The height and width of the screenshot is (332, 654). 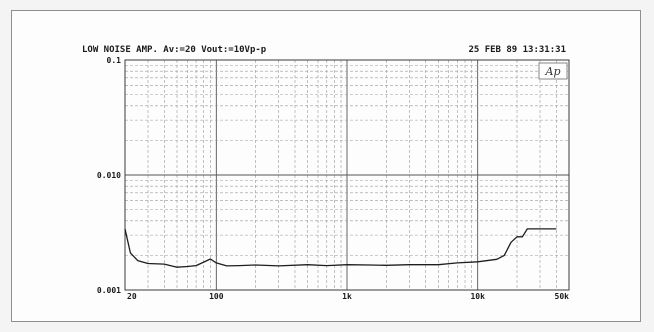 What do you see at coordinates (216, 296) in the screenshot?
I see `x-tick-label: 100` at bounding box center [216, 296].